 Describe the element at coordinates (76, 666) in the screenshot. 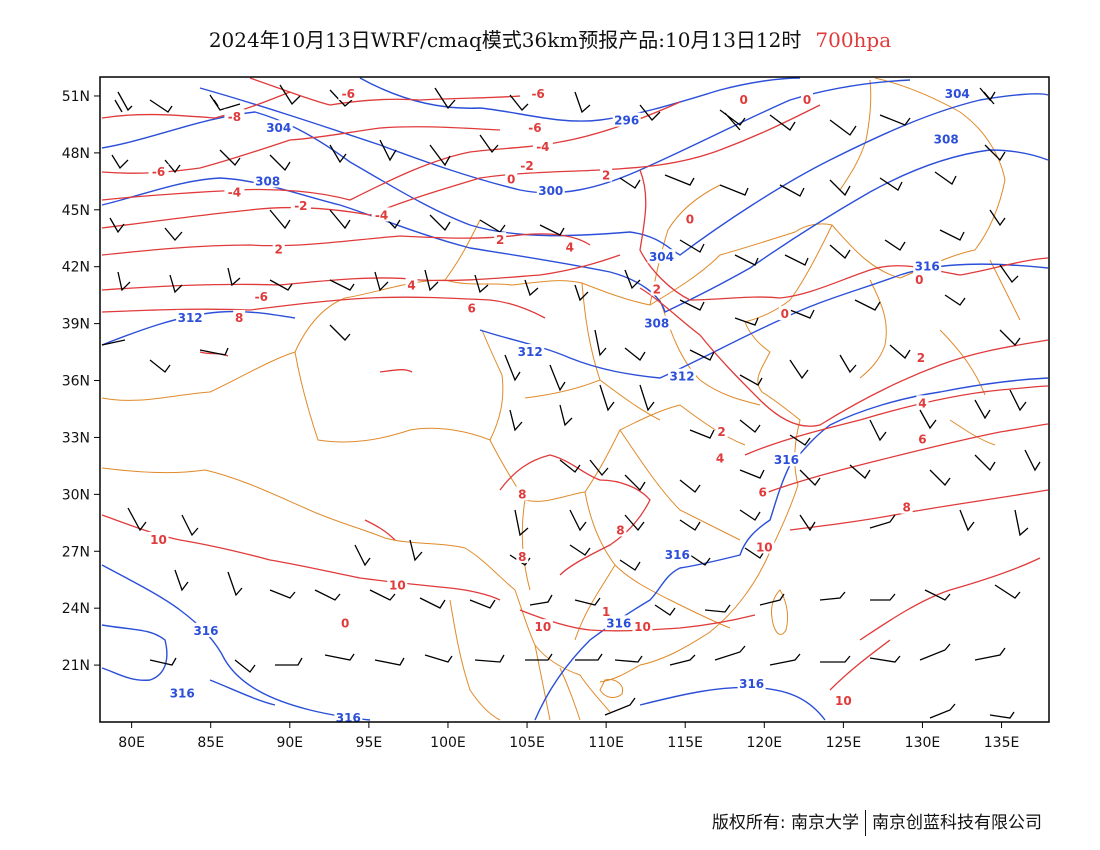

I see `lat-tick-label: 21N` at that location.